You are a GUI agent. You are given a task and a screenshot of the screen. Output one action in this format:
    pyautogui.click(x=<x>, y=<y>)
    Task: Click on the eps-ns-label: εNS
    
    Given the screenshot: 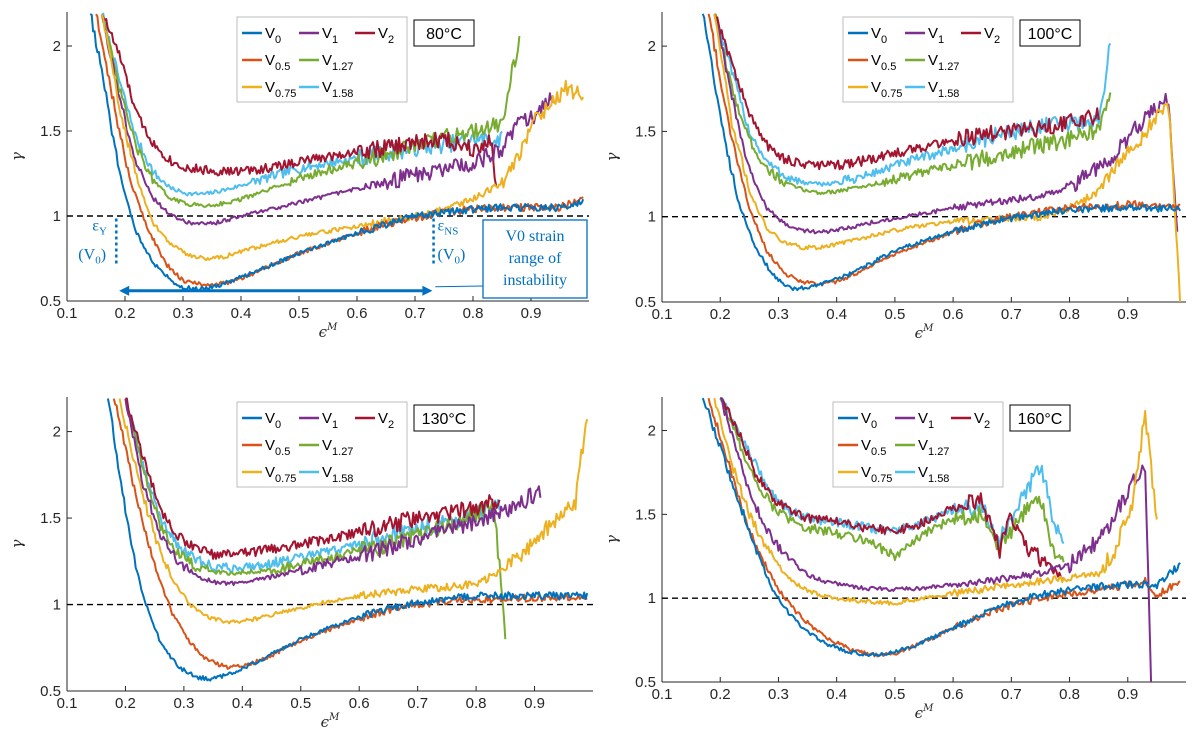 What is the action you would take?
    pyautogui.click(x=448, y=228)
    